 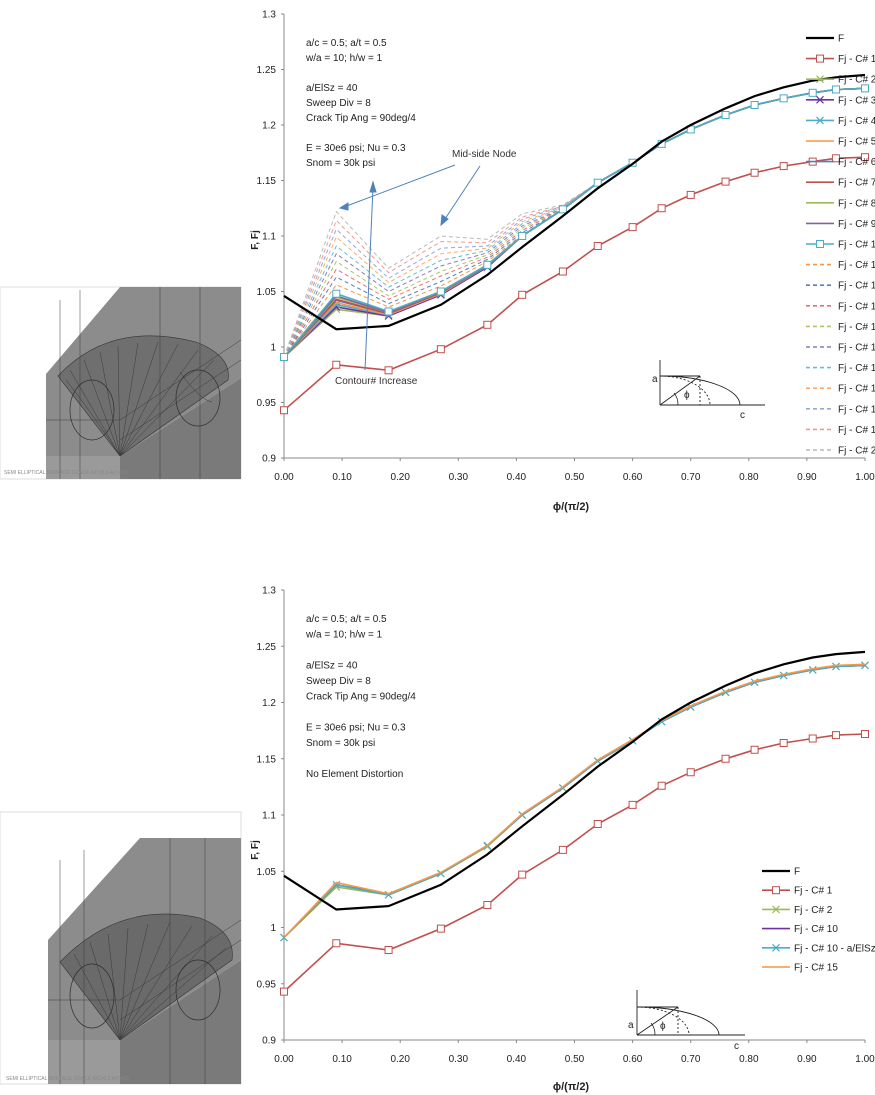 What do you see at coordinates (356, 148) in the screenshot?
I see `parameter-line: E = 30e6 psi; Nu = 0.3` at bounding box center [356, 148].